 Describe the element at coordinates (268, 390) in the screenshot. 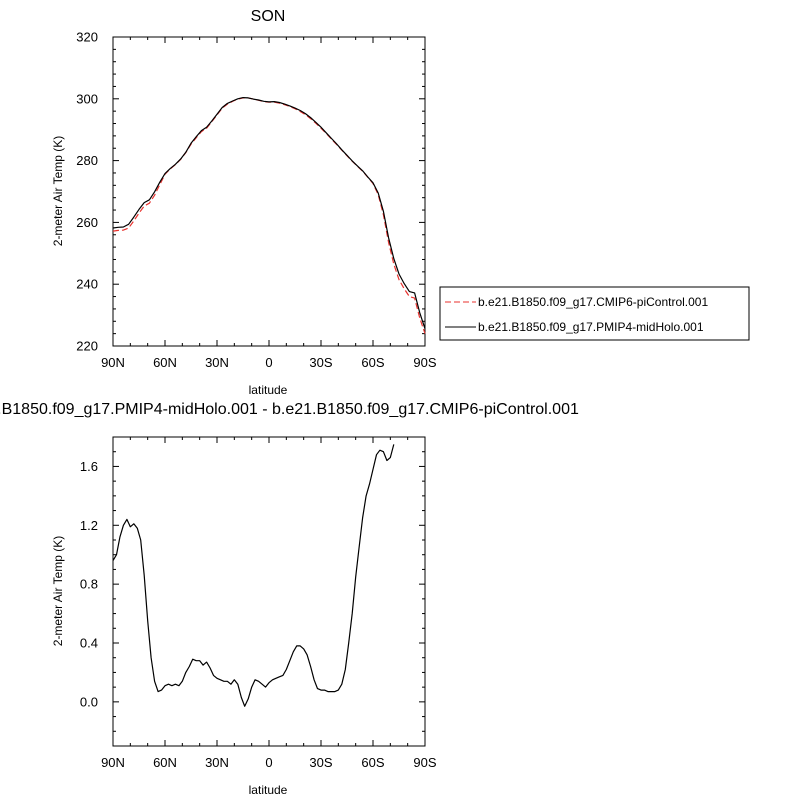

I see `top-x-axis-label: latitude` at that location.